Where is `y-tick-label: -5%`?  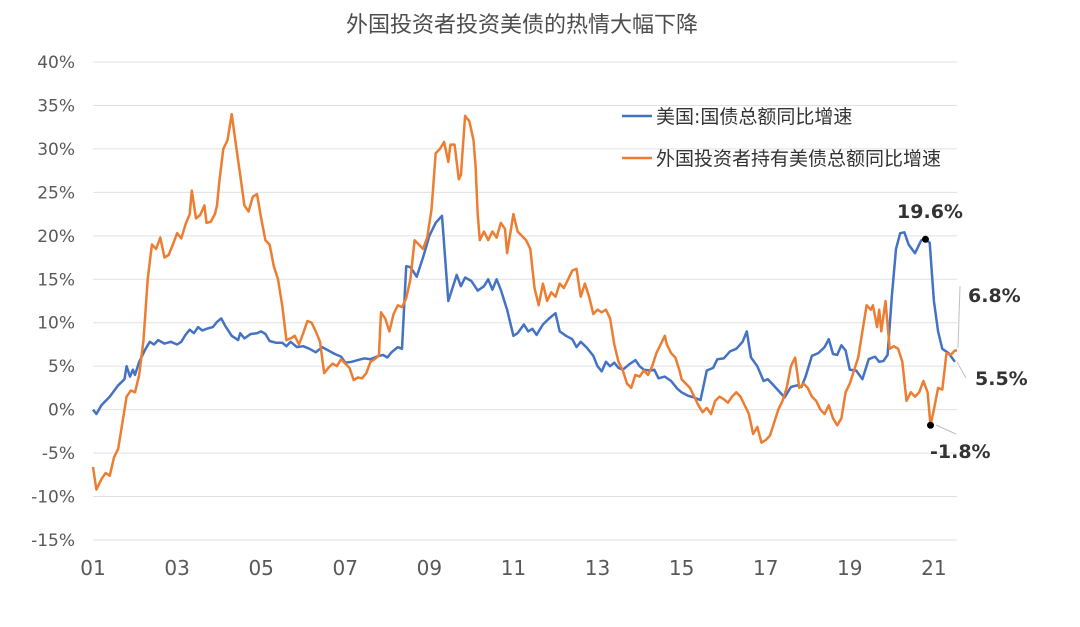 y-tick-label: -5% is located at coordinates (58, 454).